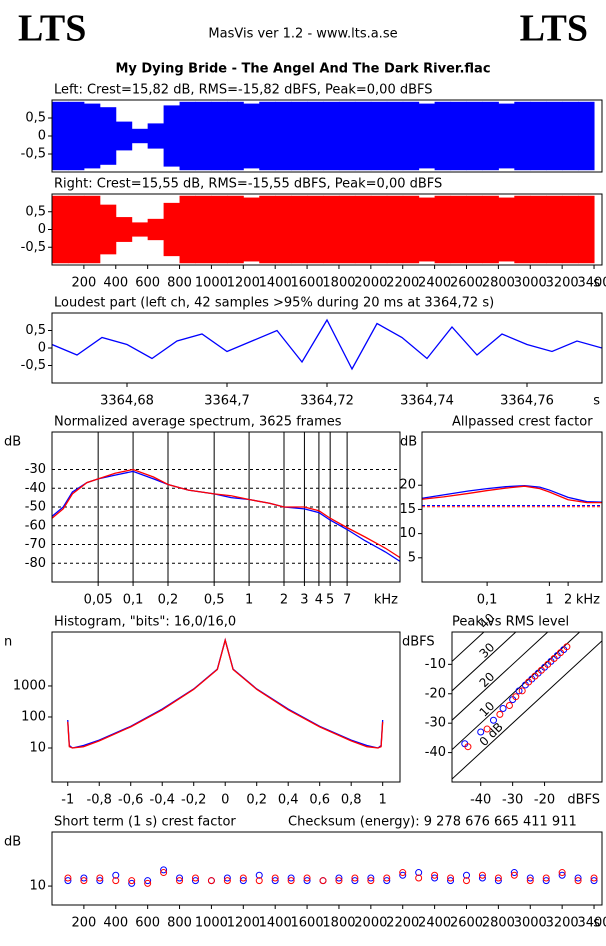 The image size is (606, 946). Describe the element at coordinates (145, 622) in the screenshot. I see `panel-title: Histogram, "bits": 16,0/16,0` at that location.